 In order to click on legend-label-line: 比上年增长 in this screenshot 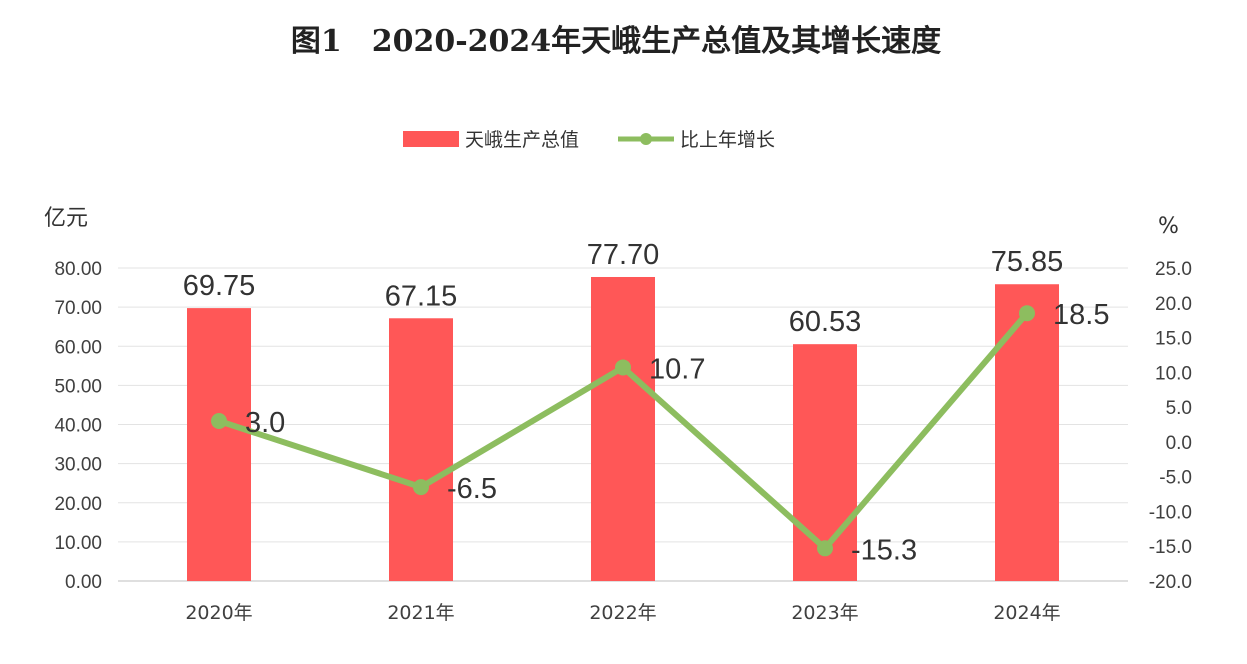, I will do `click(727, 140)`.